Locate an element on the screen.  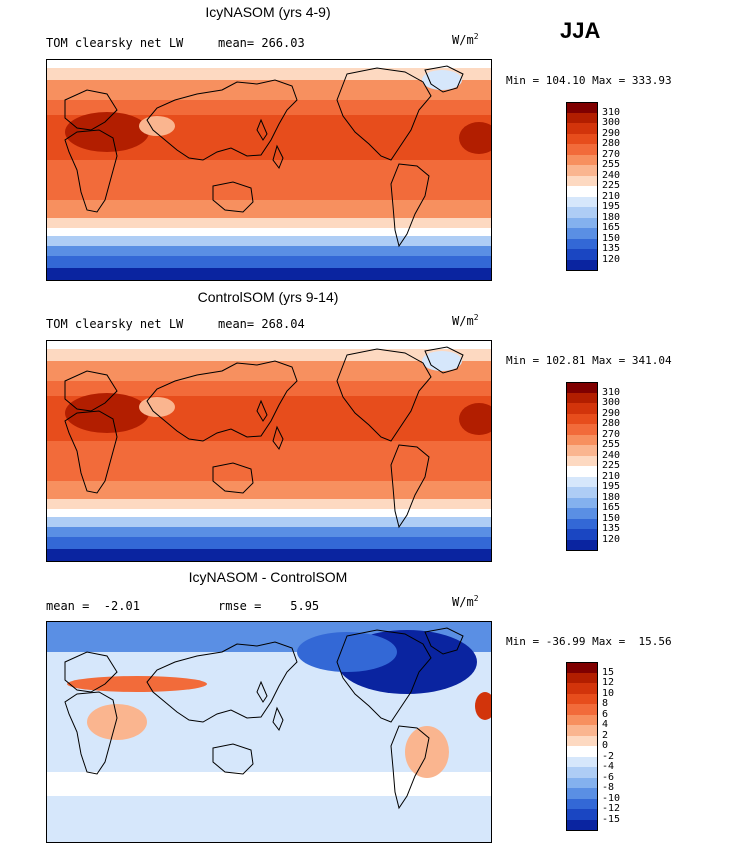
colorbar-label: -10 is located at coordinates (611, 798).